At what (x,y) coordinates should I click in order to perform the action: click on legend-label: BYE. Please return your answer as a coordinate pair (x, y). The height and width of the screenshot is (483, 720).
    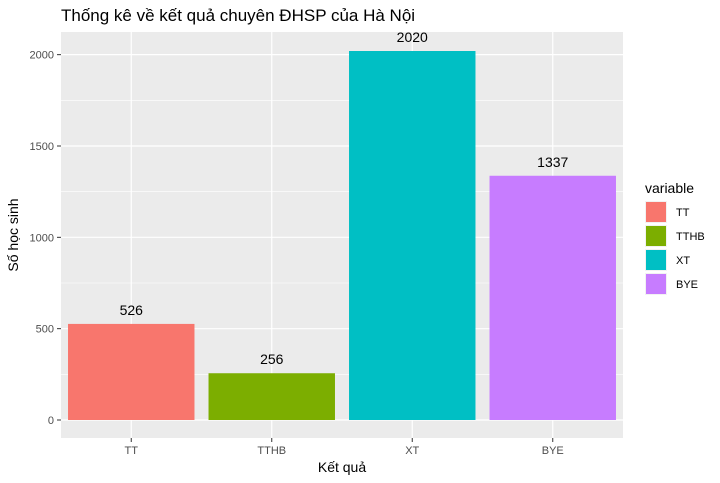
    Looking at the image, I should click on (687, 285).